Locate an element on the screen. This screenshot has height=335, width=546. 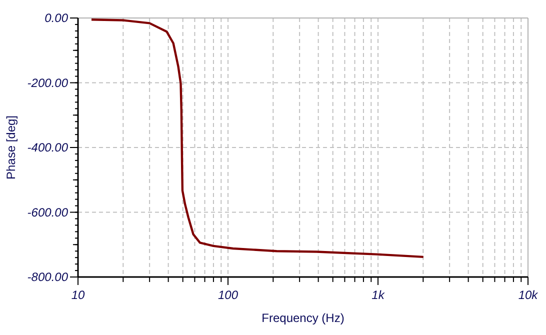
x-tick-label: 10k is located at coordinates (528, 295).